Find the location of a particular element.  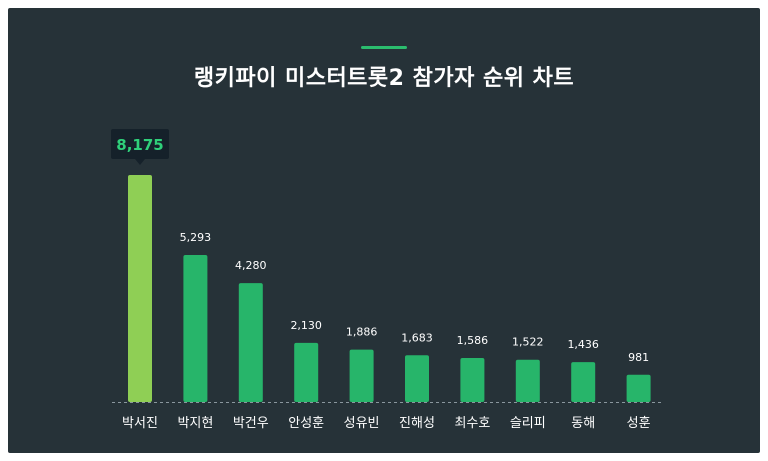

data-label: 1,886 is located at coordinates (362, 332).